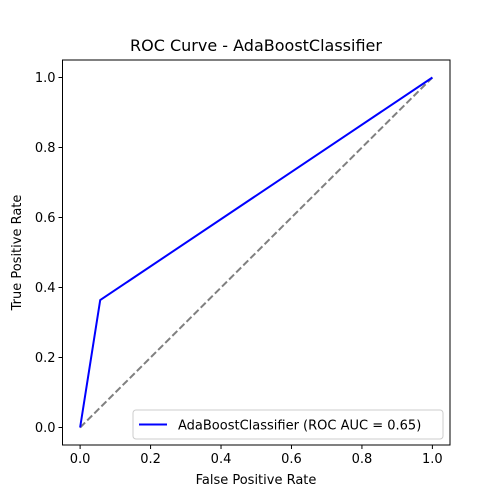 The height and width of the screenshot is (500, 500). I want to click on legend: AdaBoostClassifier (ROC AUC = 0.65), so click(288, 424).